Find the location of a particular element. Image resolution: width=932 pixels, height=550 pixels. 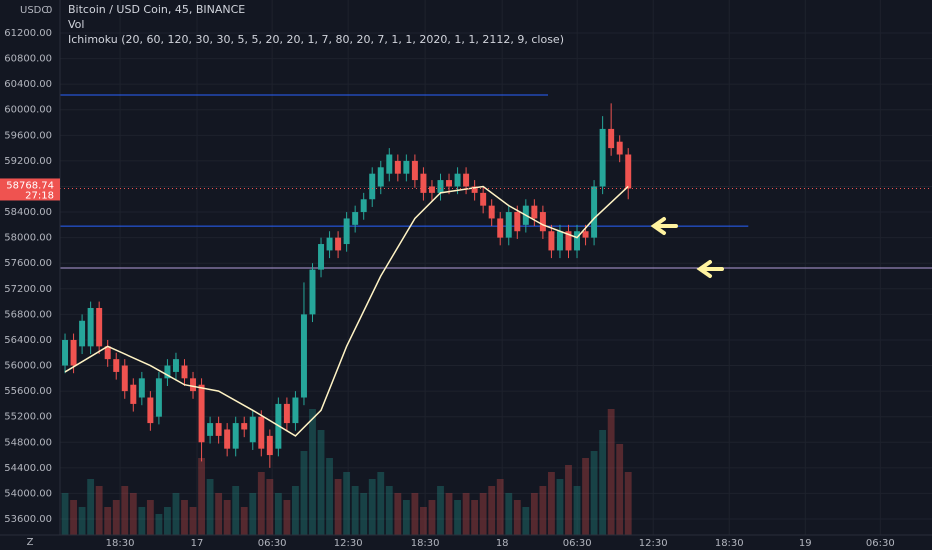

x-tick-label: 18:30 is located at coordinates (120, 543).